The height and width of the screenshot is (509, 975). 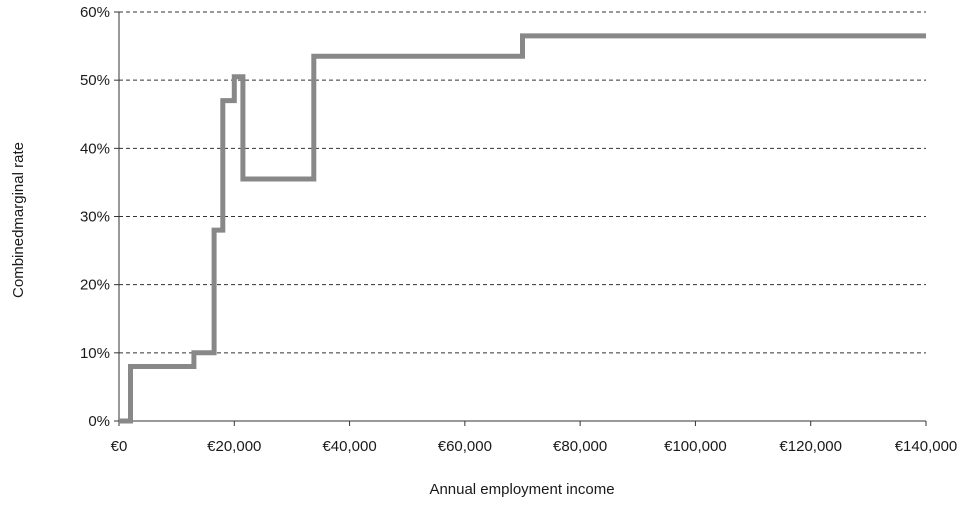 What do you see at coordinates (95, 80) in the screenshot?
I see `y-tick-label: 50%` at bounding box center [95, 80].